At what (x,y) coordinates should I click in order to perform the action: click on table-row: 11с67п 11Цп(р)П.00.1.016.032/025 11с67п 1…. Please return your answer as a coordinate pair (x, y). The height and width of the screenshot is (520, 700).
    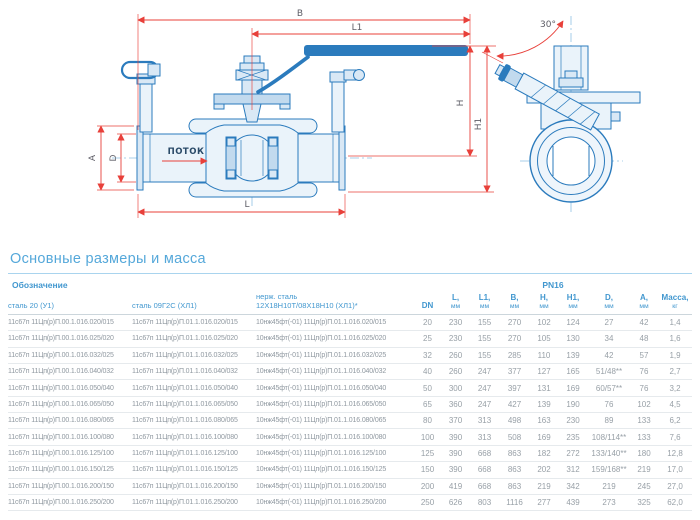
    Looking at the image, I should click on (350, 356).